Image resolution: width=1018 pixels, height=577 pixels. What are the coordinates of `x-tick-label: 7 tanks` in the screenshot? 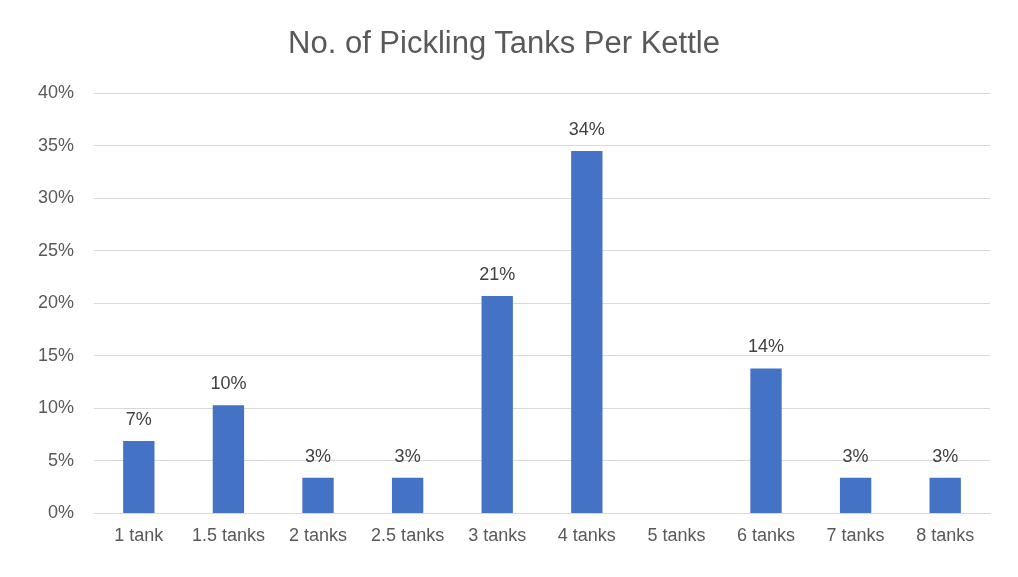 It's located at (855, 535).